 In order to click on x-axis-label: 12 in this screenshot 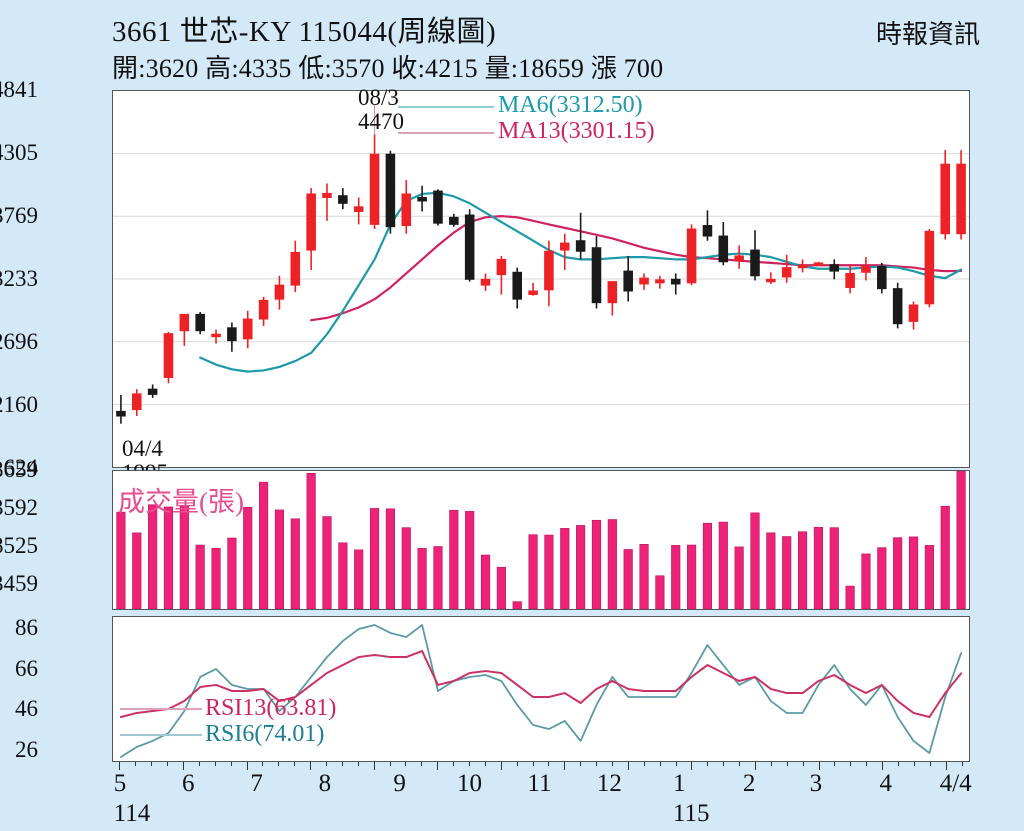, I will do `click(609, 783)`.